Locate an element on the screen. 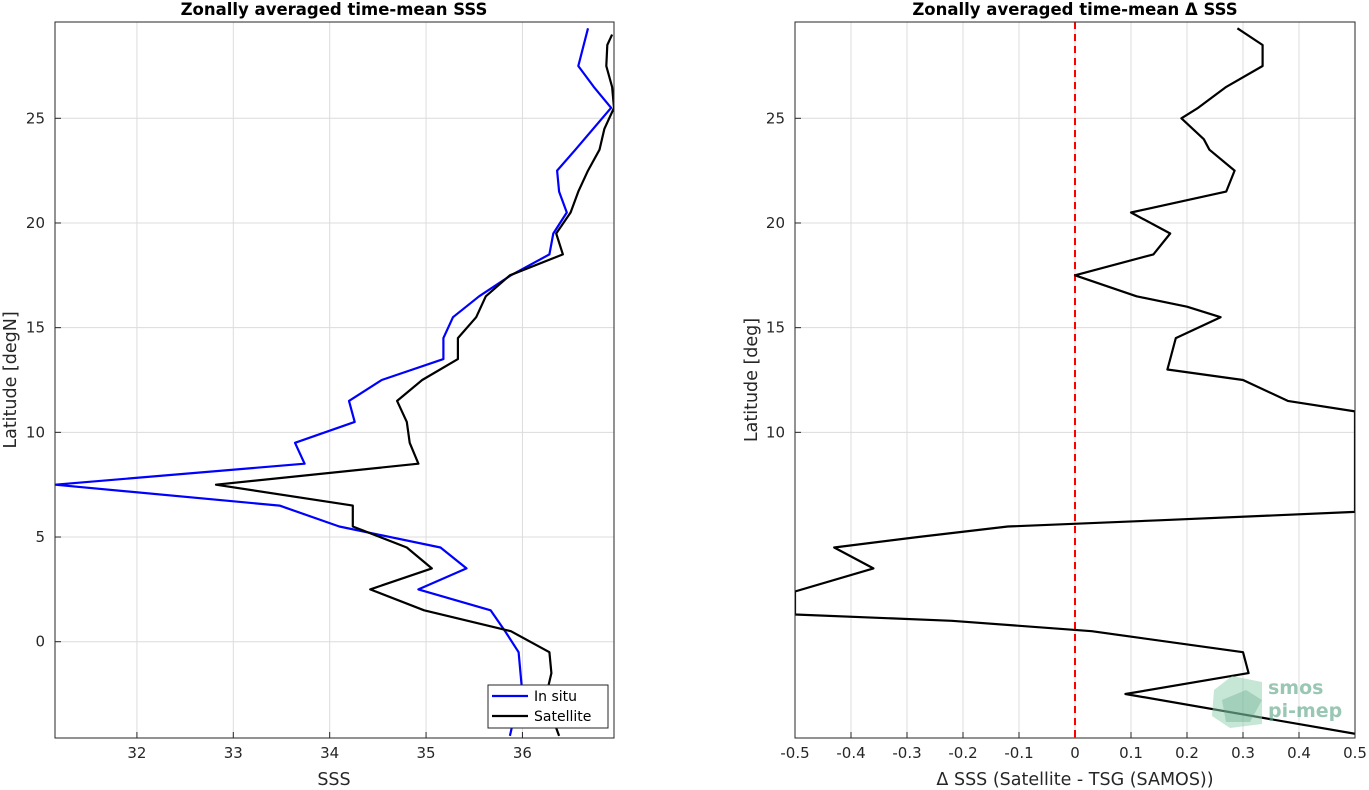  right-x-axis-label: Δ SSS (Satellite - TSG (SAMOS)) is located at coordinates (1074, 780).